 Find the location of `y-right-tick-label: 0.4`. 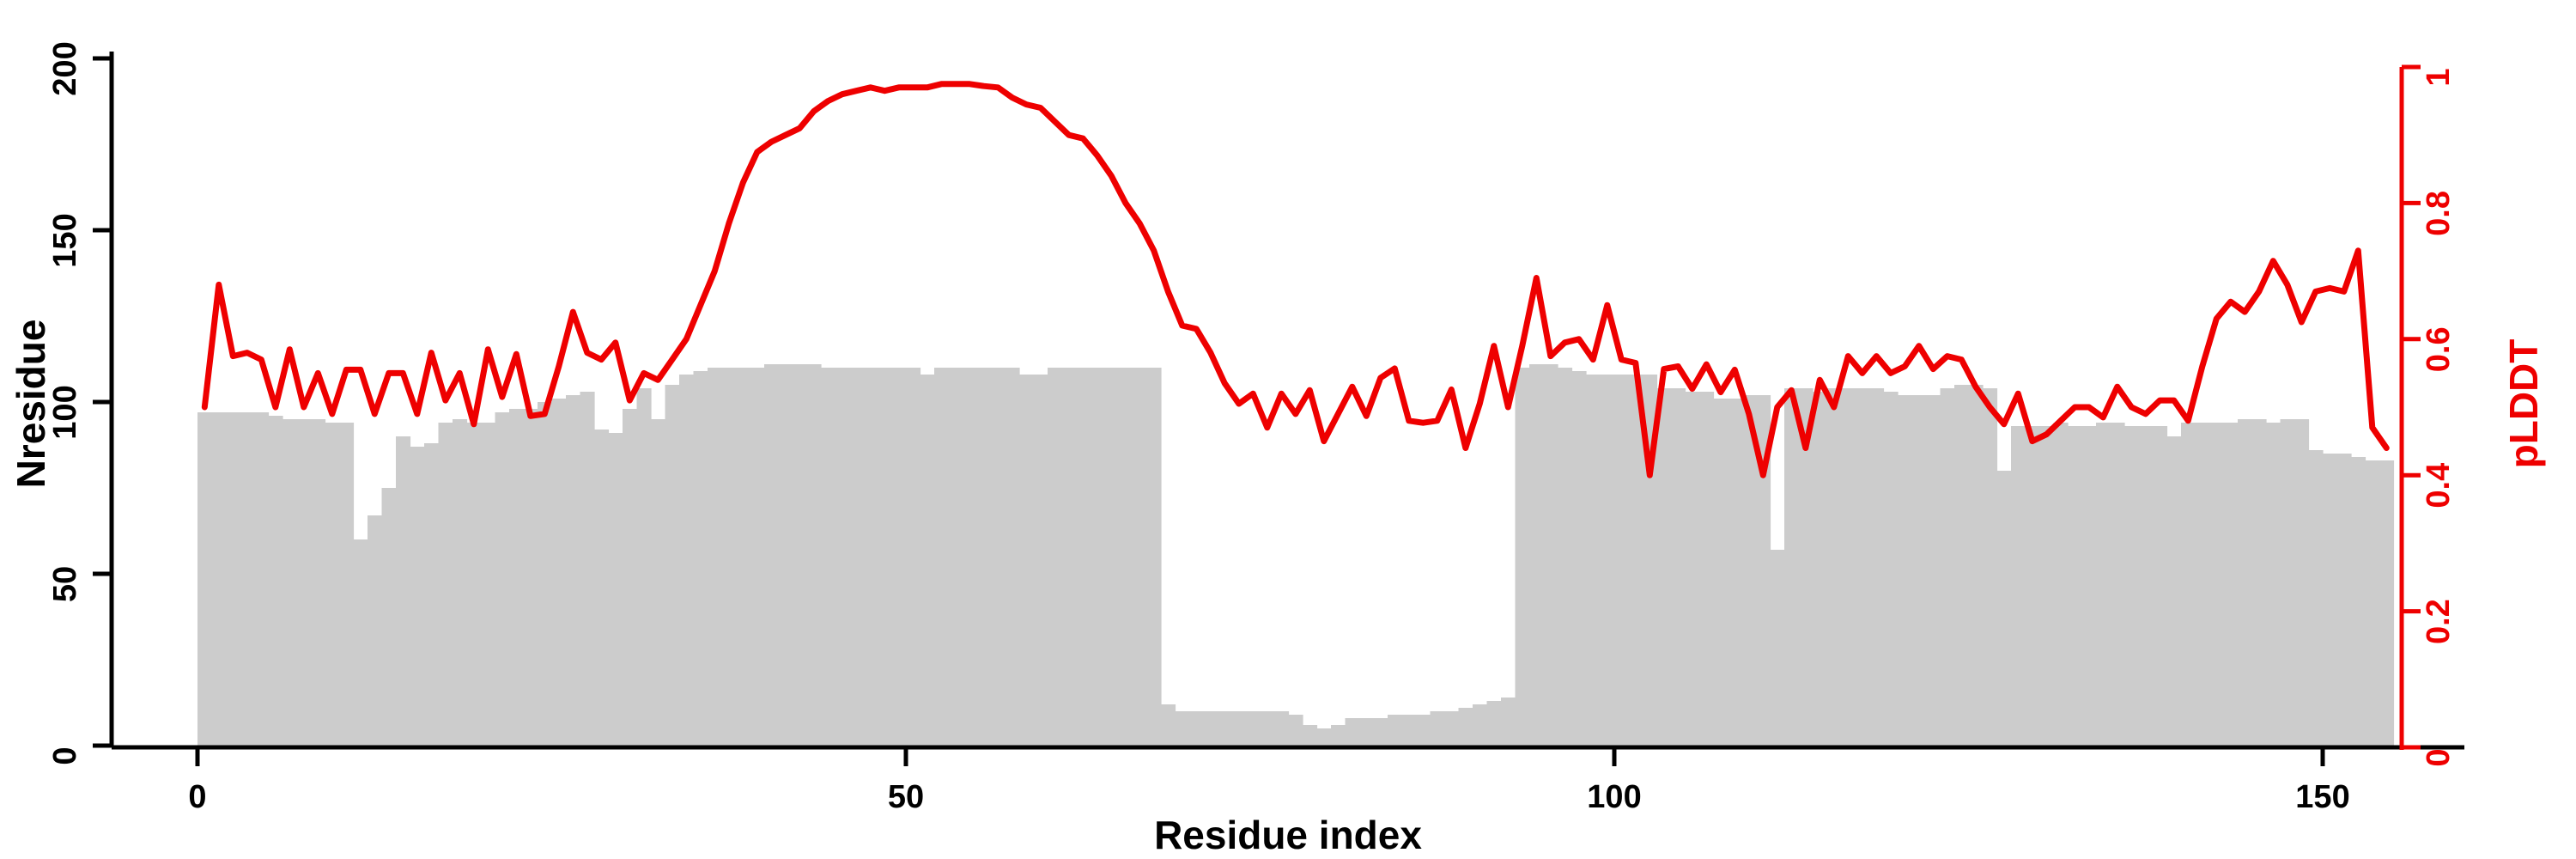

y-right-tick-label: 0.4 is located at coordinates (2439, 486).